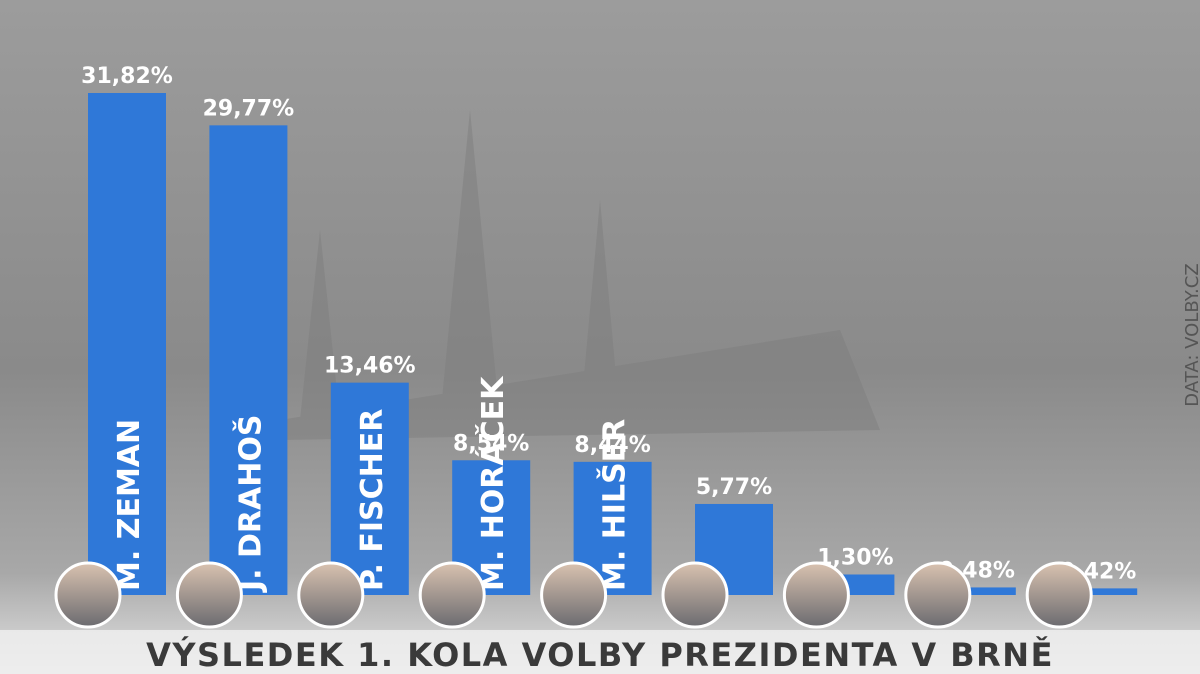  What do you see at coordinates (249, 108) in the screenshot?
I see `value-label: 29,77%` at bounding box center [249, 108].